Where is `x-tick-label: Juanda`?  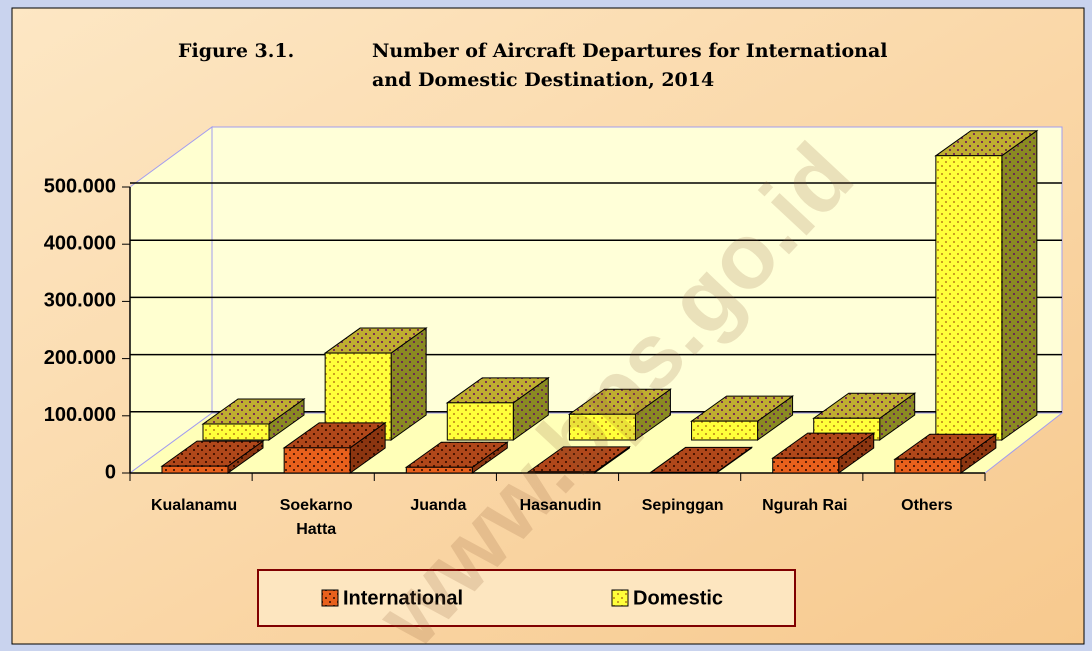
x-tick-label: Juanda is located at coordinates (438, 505).